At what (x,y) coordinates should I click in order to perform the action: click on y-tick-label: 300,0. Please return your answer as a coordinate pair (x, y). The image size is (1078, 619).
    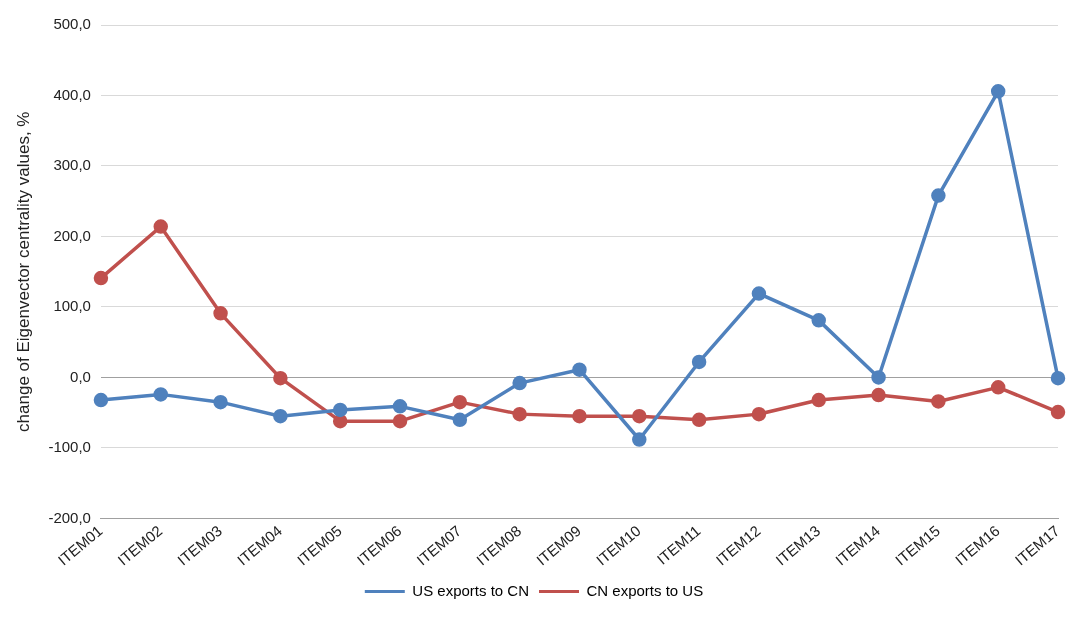
    Looking at the image, I should click on (72, 165).